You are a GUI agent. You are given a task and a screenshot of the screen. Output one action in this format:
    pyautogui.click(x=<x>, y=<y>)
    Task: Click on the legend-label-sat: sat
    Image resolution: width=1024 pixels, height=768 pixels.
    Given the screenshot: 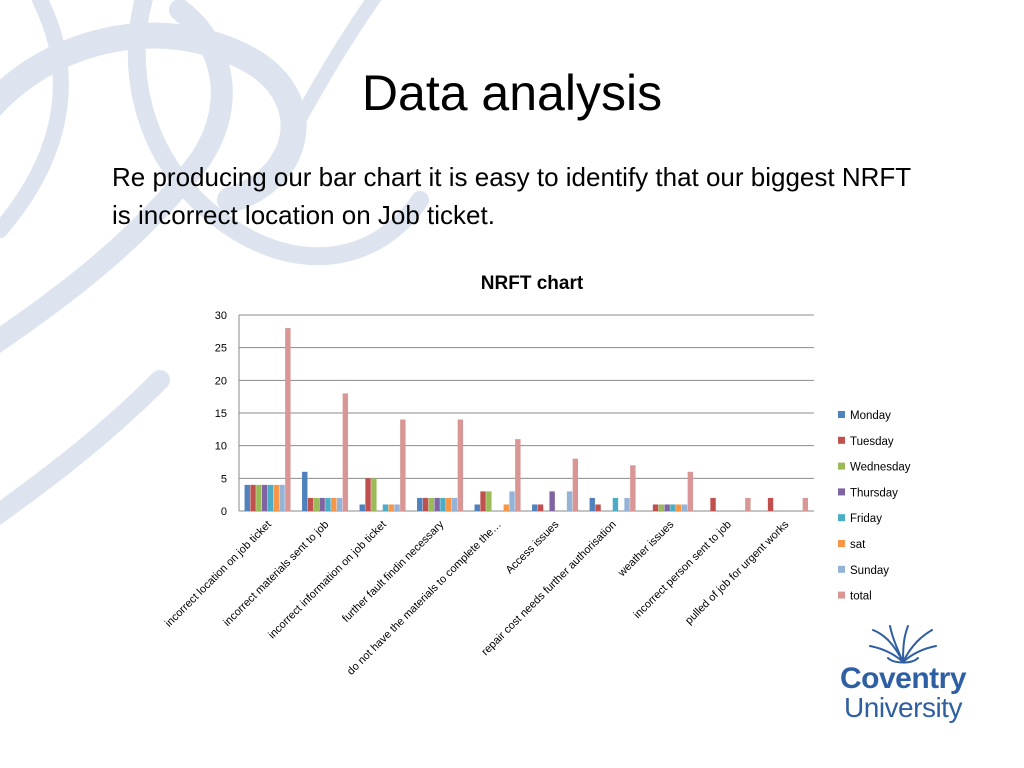 What is the action you would take?
    pyautogui.click(x=858, y=545)
    